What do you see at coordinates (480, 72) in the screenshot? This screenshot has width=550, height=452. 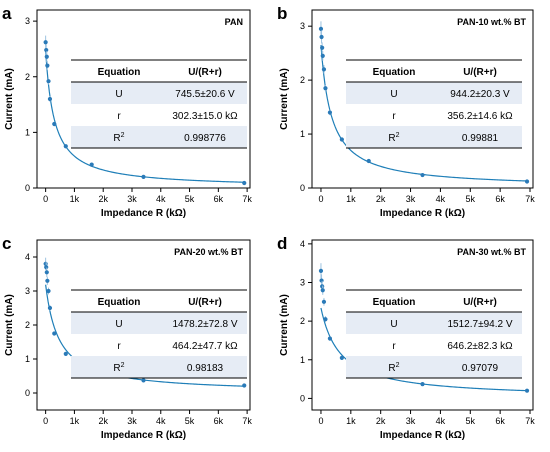 I see `table-header-formula: U/(R+r)` at bounding box center [480, 72].